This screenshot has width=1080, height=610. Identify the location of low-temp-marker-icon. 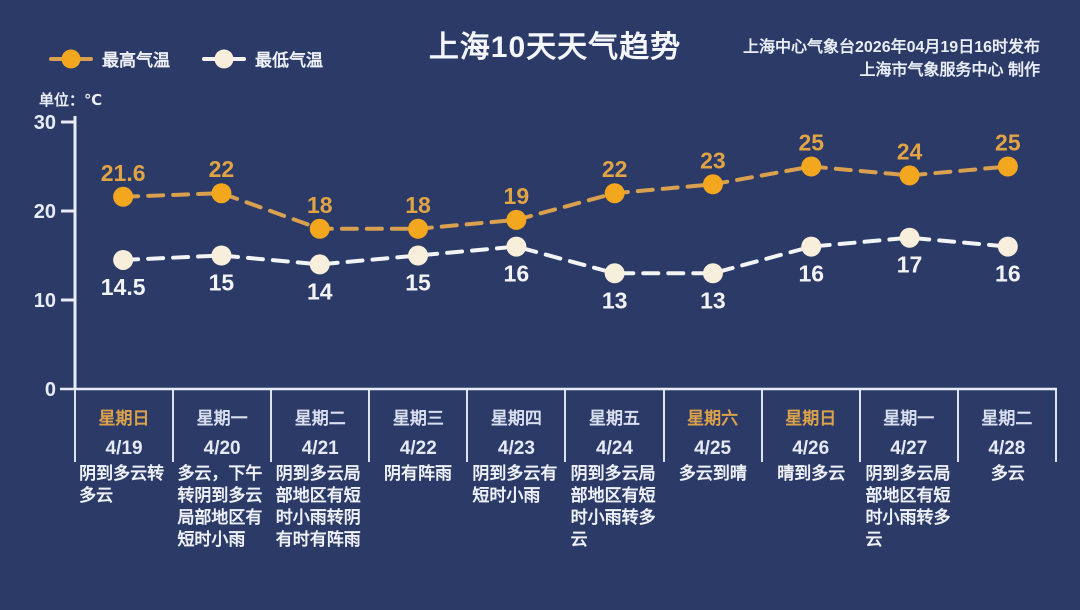
(224, 58).